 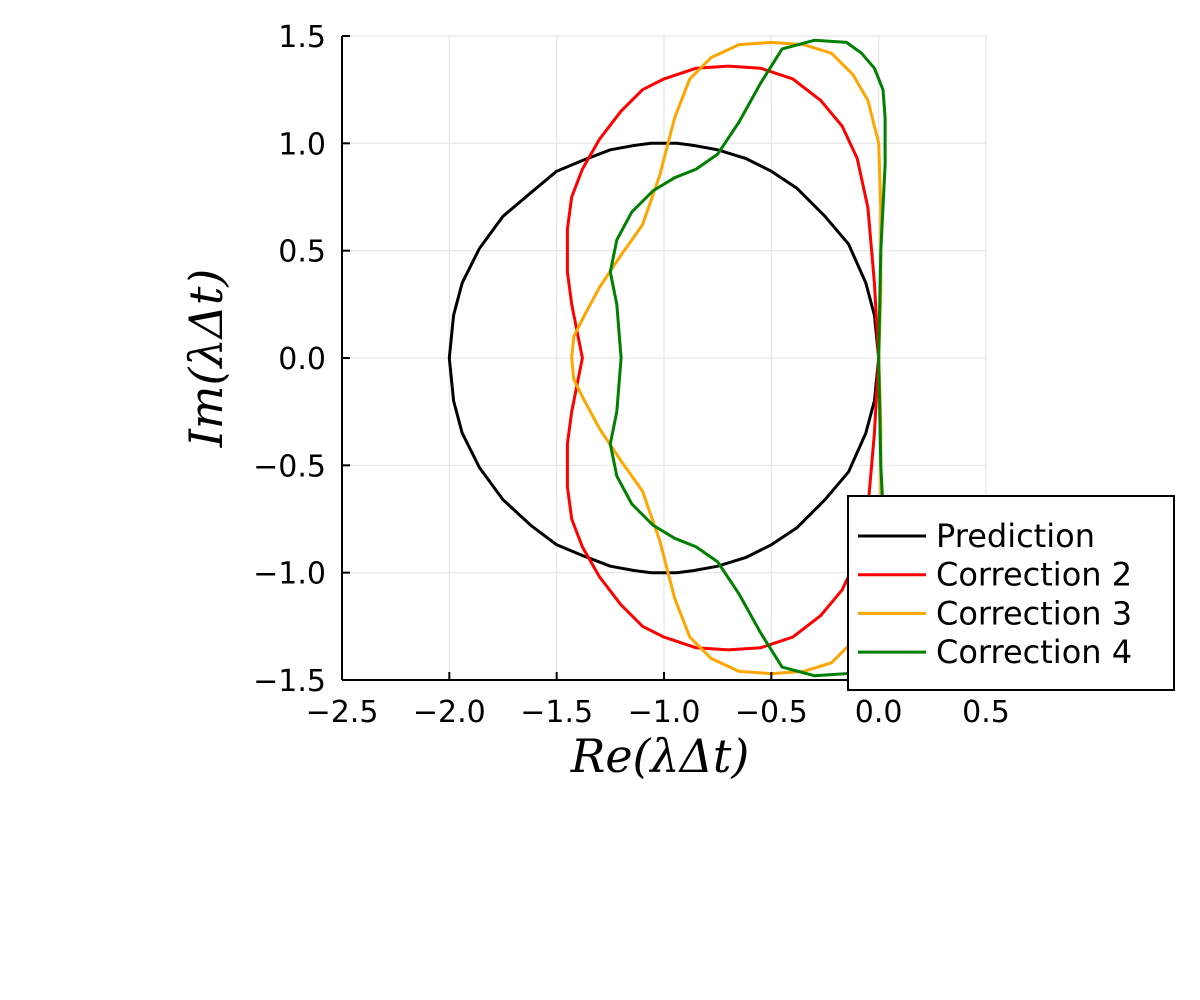 I want to click on legend-label-correction-4: Correction 4, so click(x=1034, y=652).